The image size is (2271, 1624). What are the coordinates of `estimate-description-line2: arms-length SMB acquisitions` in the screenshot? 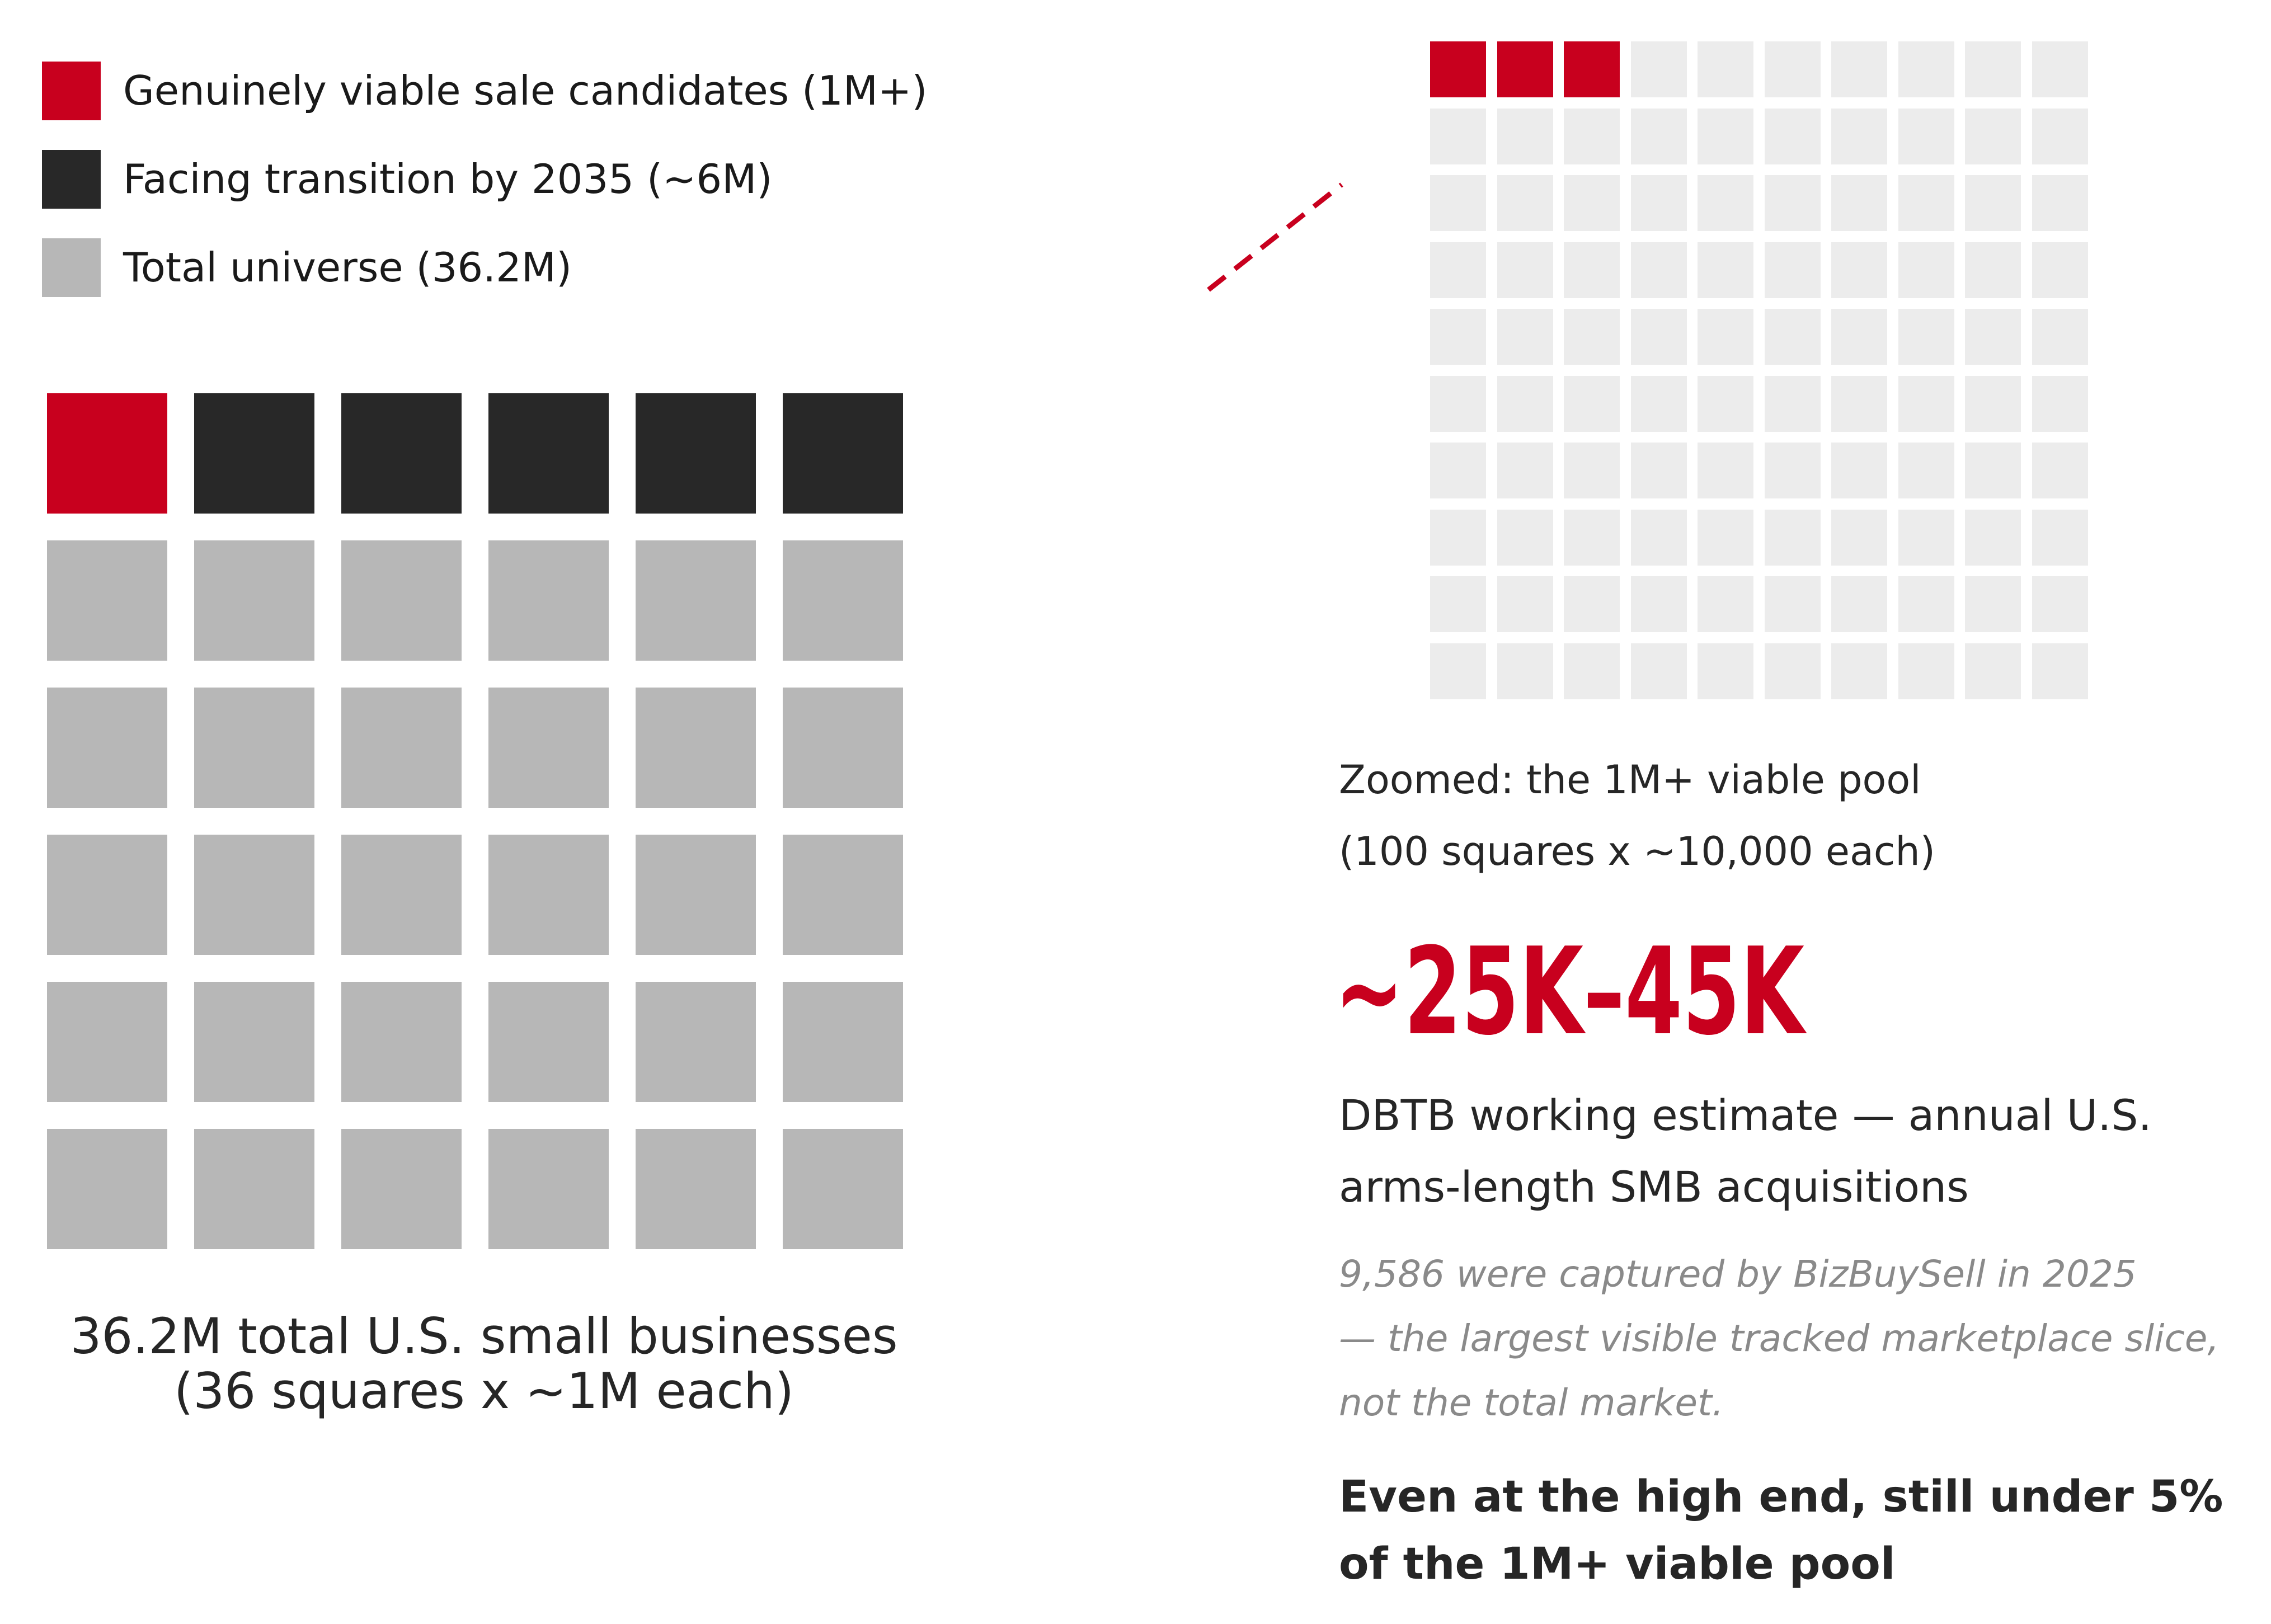 It's located at (1654, 1187).